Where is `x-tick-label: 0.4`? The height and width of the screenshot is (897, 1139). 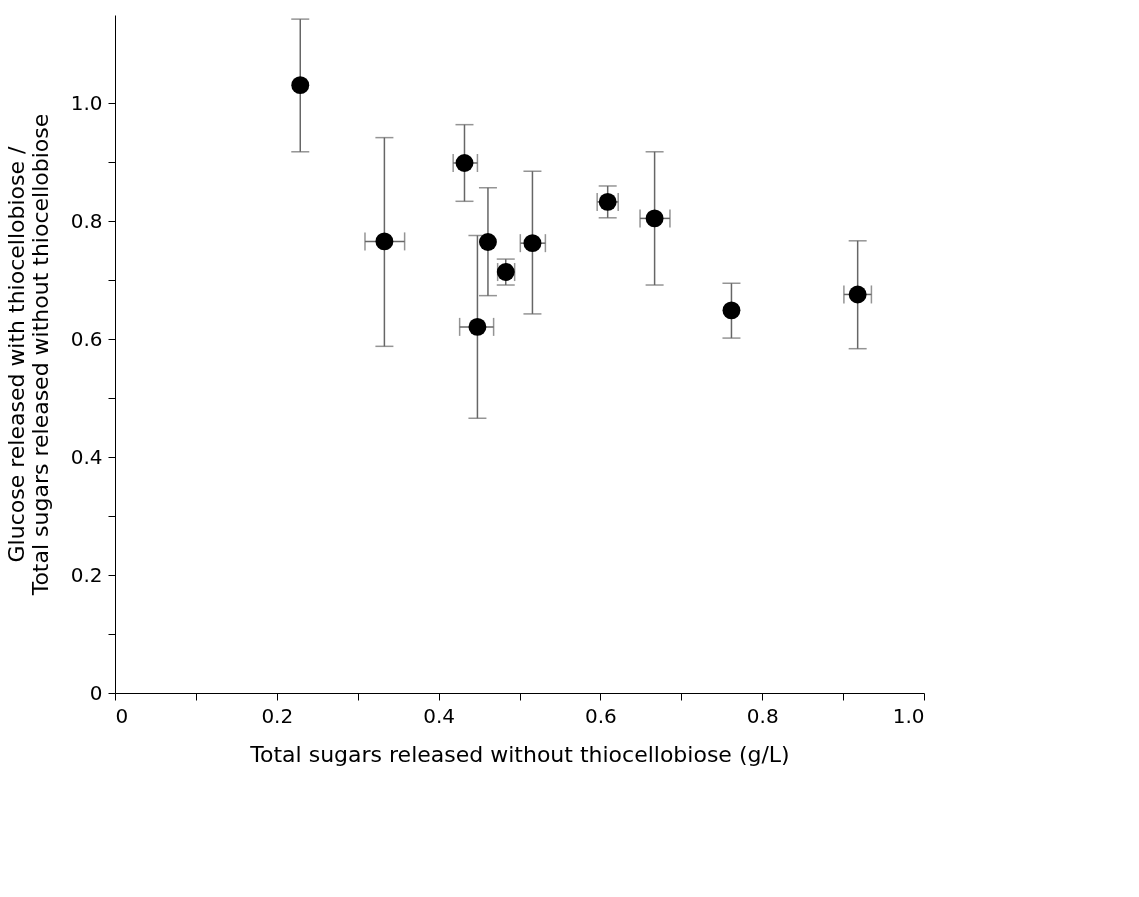
x-tick-label: 0.4 is located at coordinates (439, 715).